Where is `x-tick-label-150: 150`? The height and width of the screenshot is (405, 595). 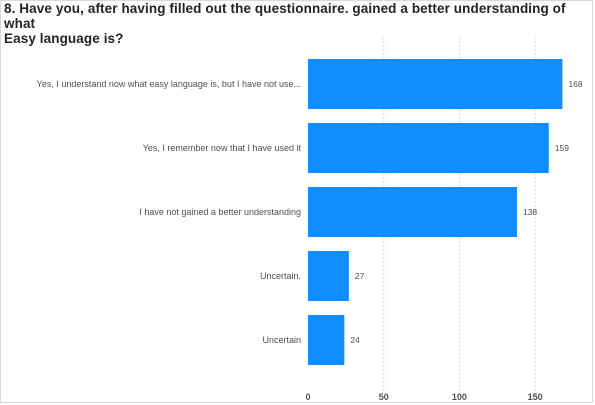 x-tick-label-150: 150 is located at coordinates (535, 397).